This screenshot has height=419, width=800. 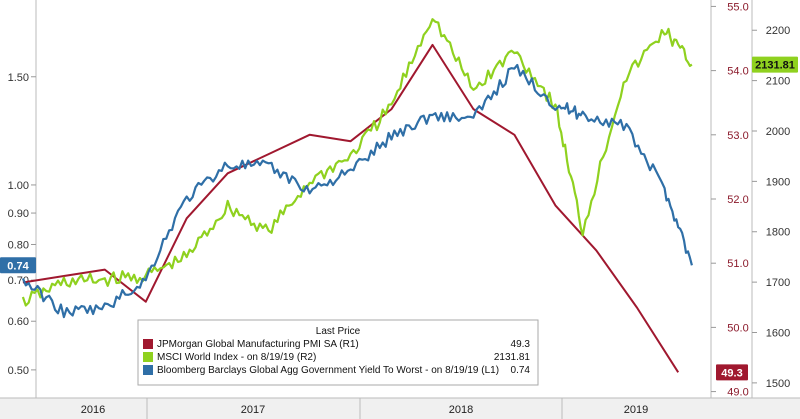 What do you see at coordinates (18, 371) in the screenshot?
I see `left-tick-label: 0.50` at bounding box center [18, 371].